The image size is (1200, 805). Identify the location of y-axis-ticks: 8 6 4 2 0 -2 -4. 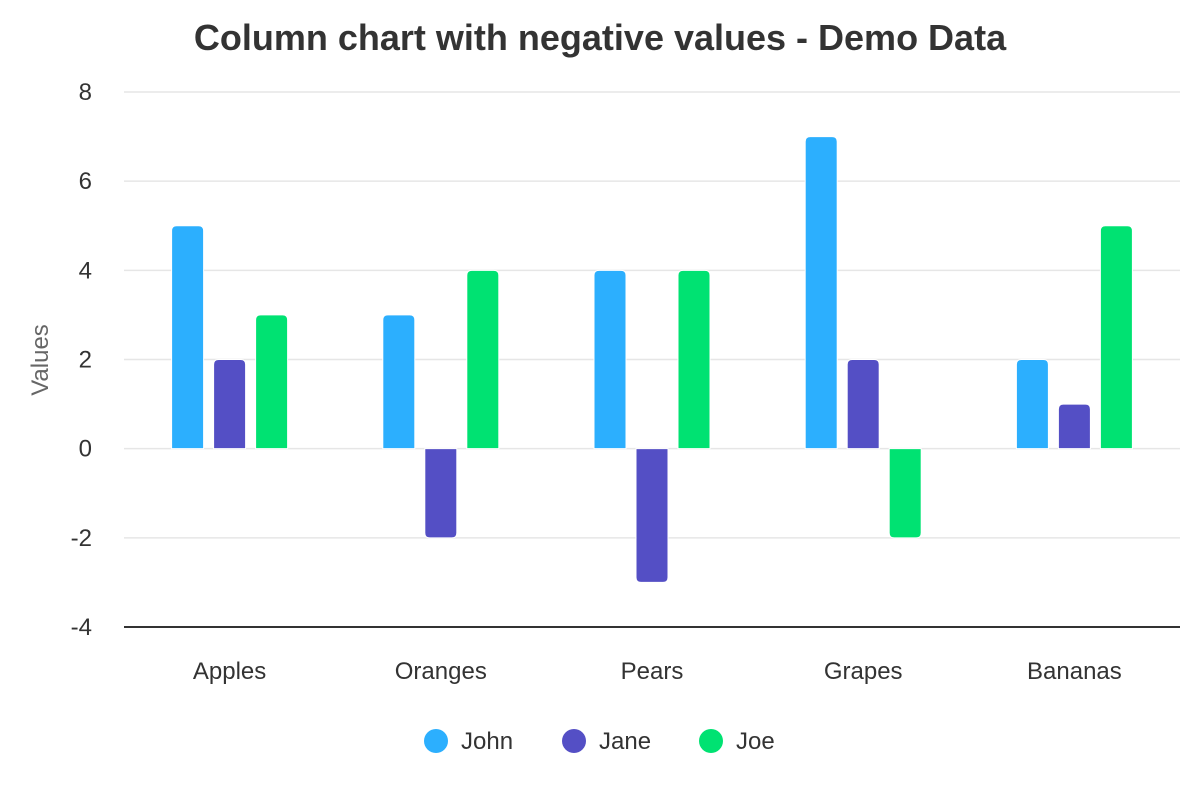
(81, 360).